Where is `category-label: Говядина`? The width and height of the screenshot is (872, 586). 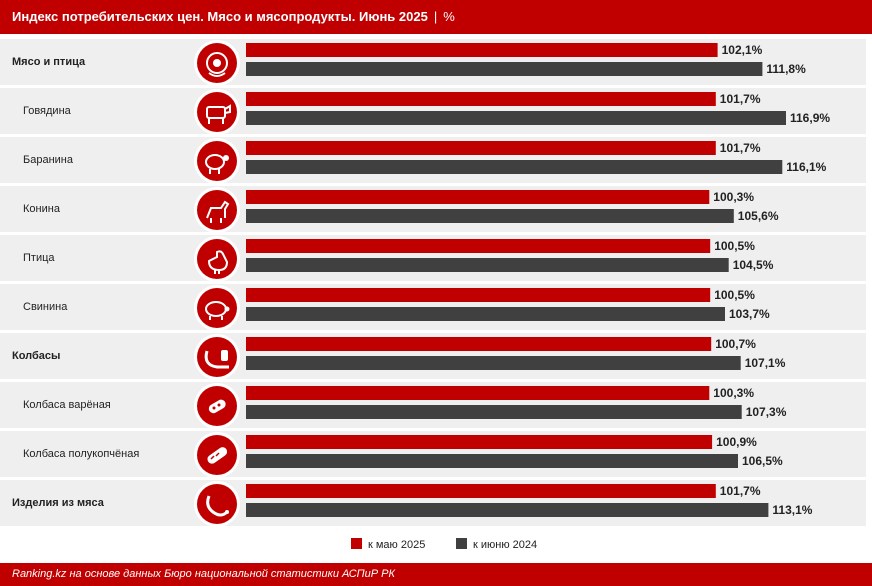
category-label: Говядина is located at coordinates (47, 111).